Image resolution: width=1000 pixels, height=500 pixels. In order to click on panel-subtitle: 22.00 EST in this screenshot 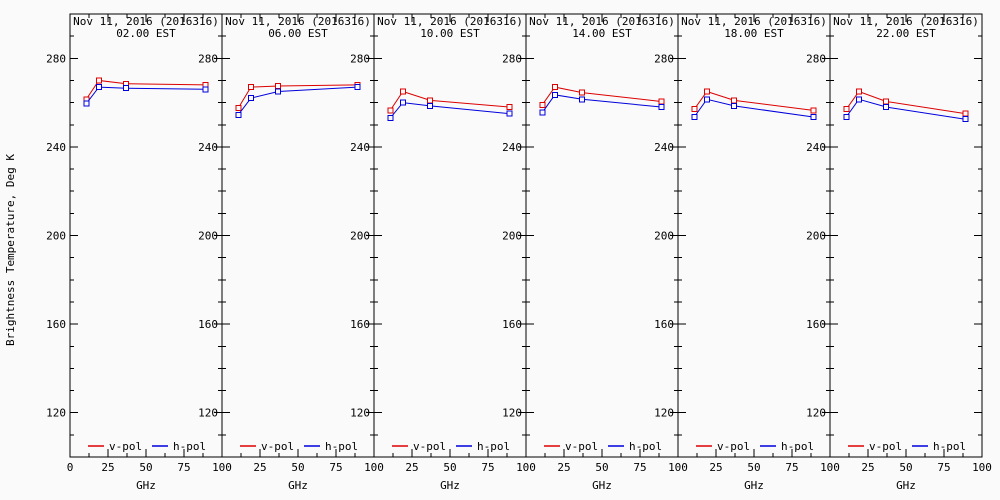, I will do `click(906, 33)`.